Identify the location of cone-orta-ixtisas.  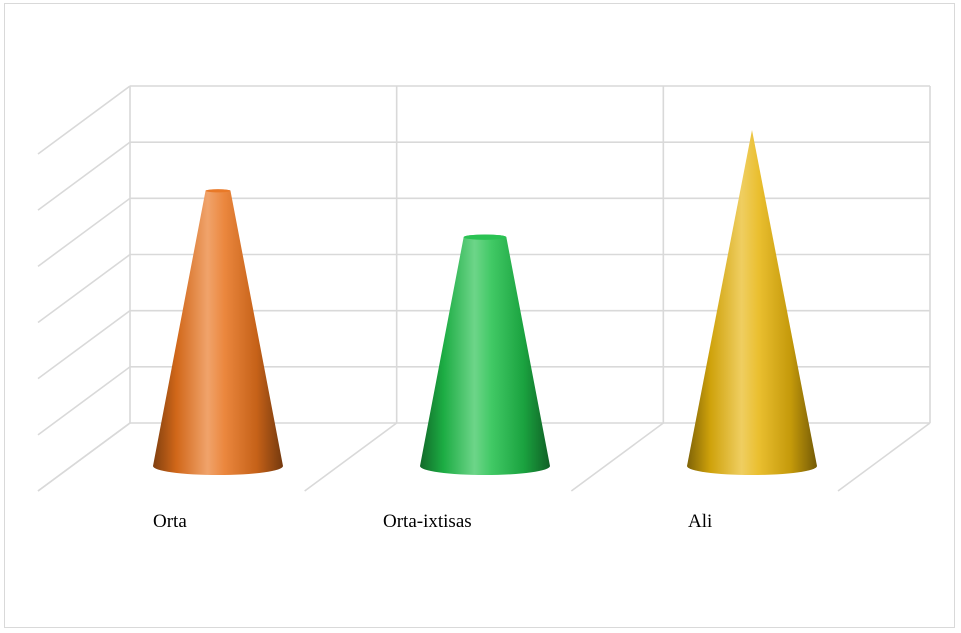
(485, 354).